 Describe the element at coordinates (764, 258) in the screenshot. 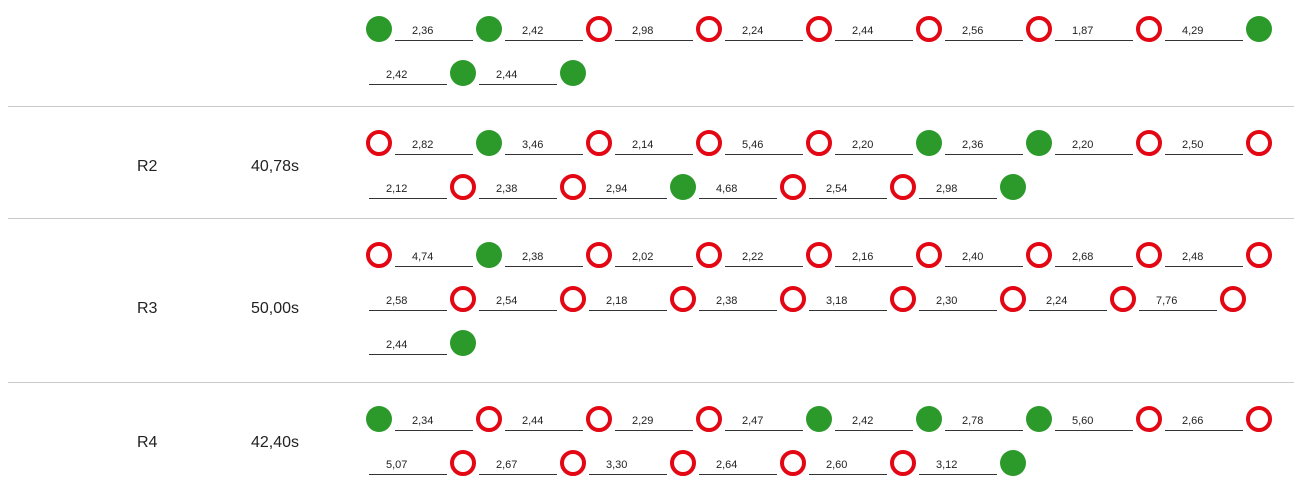

I see `split-time: 2,22` at that location.